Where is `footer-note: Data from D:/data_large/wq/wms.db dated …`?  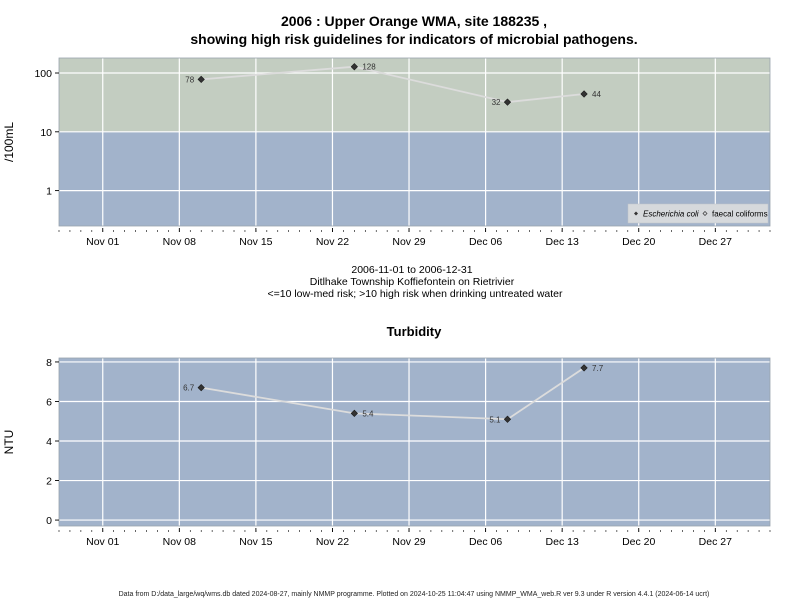 footer-note: Data from D:/data_large/wq/wms.db dated … is located at coordinates (414, 594).